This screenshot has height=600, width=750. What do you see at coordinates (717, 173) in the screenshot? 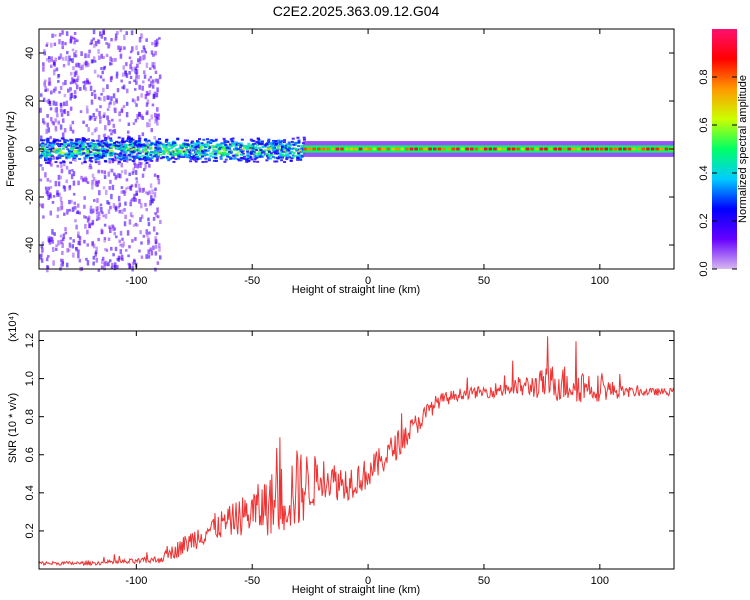
I see `colorbar-tick: 0.4` at bounding box center [717, 173].